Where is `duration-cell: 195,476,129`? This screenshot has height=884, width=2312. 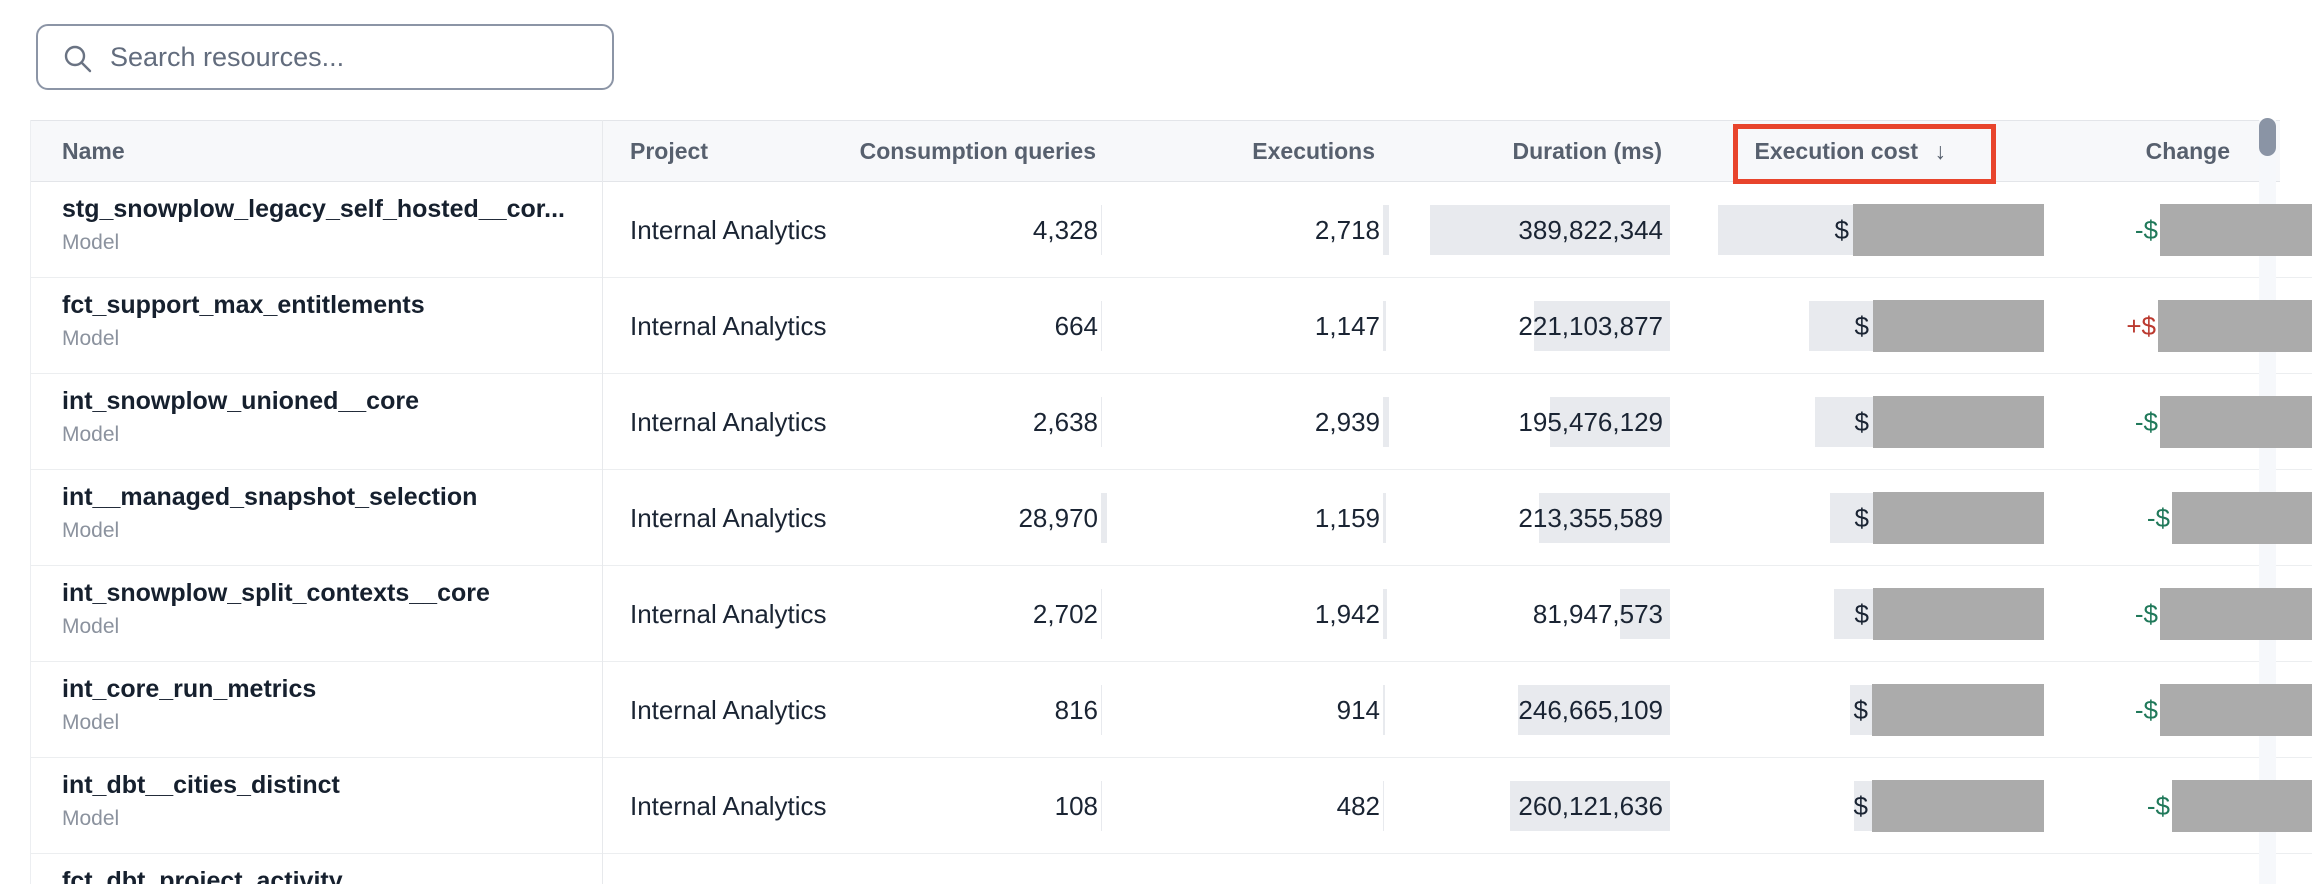
duration-cell: 195,476,129 is located at coordinates (1590, 422).